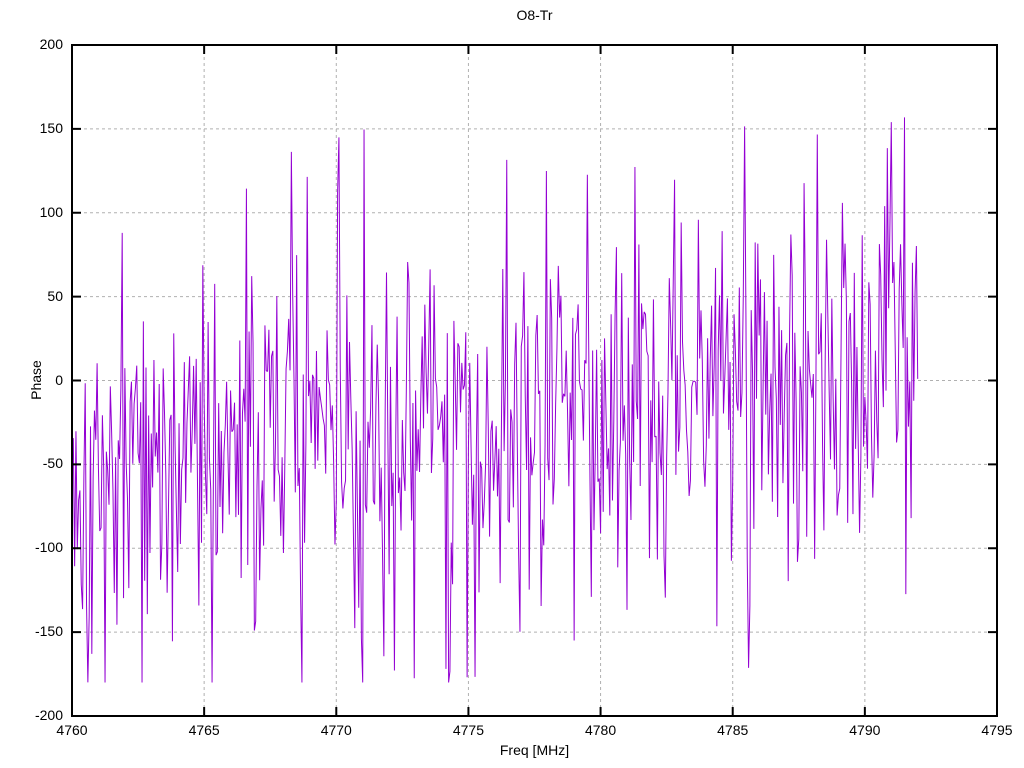 The image size is (1024, 768). I want to click on y-tick-label: 50, so click(55, 295).